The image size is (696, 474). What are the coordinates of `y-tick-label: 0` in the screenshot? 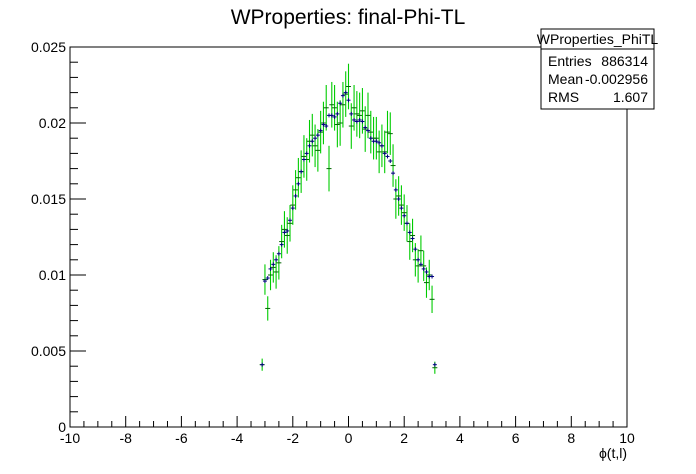 It's located at (62, 427).